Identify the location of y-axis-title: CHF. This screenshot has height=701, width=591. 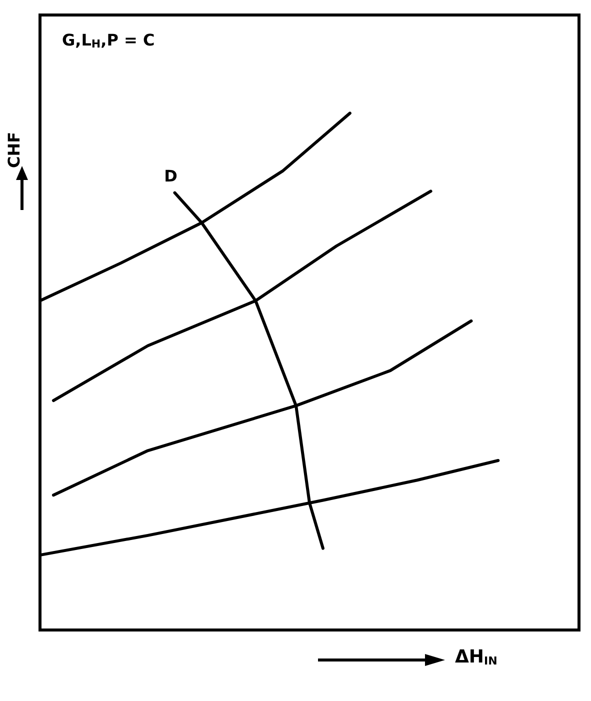
(14, 150).